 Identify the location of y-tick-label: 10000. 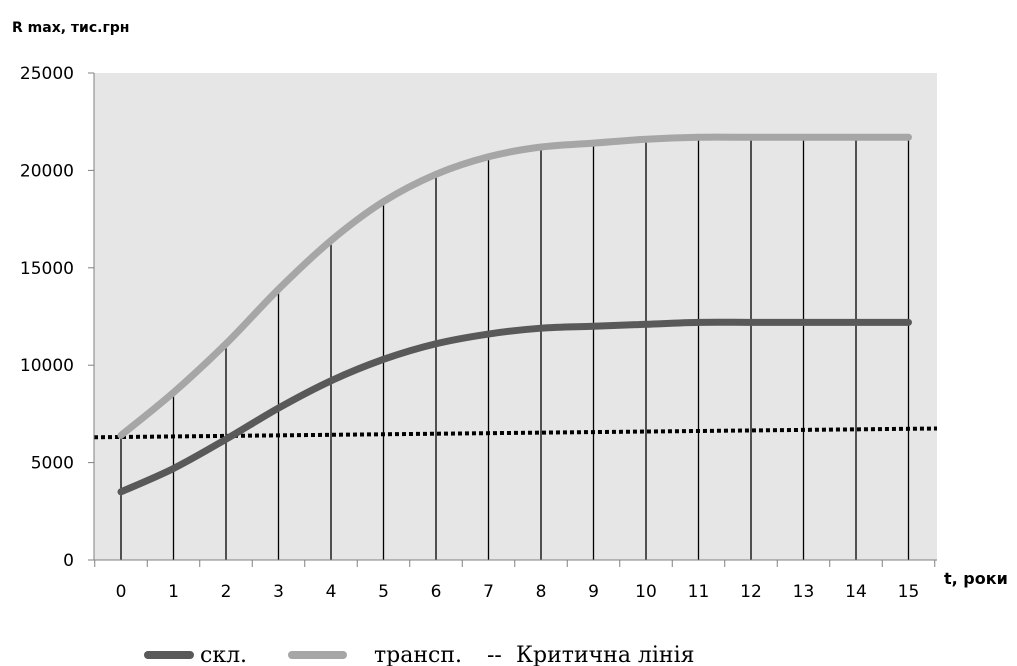
(47, 366).